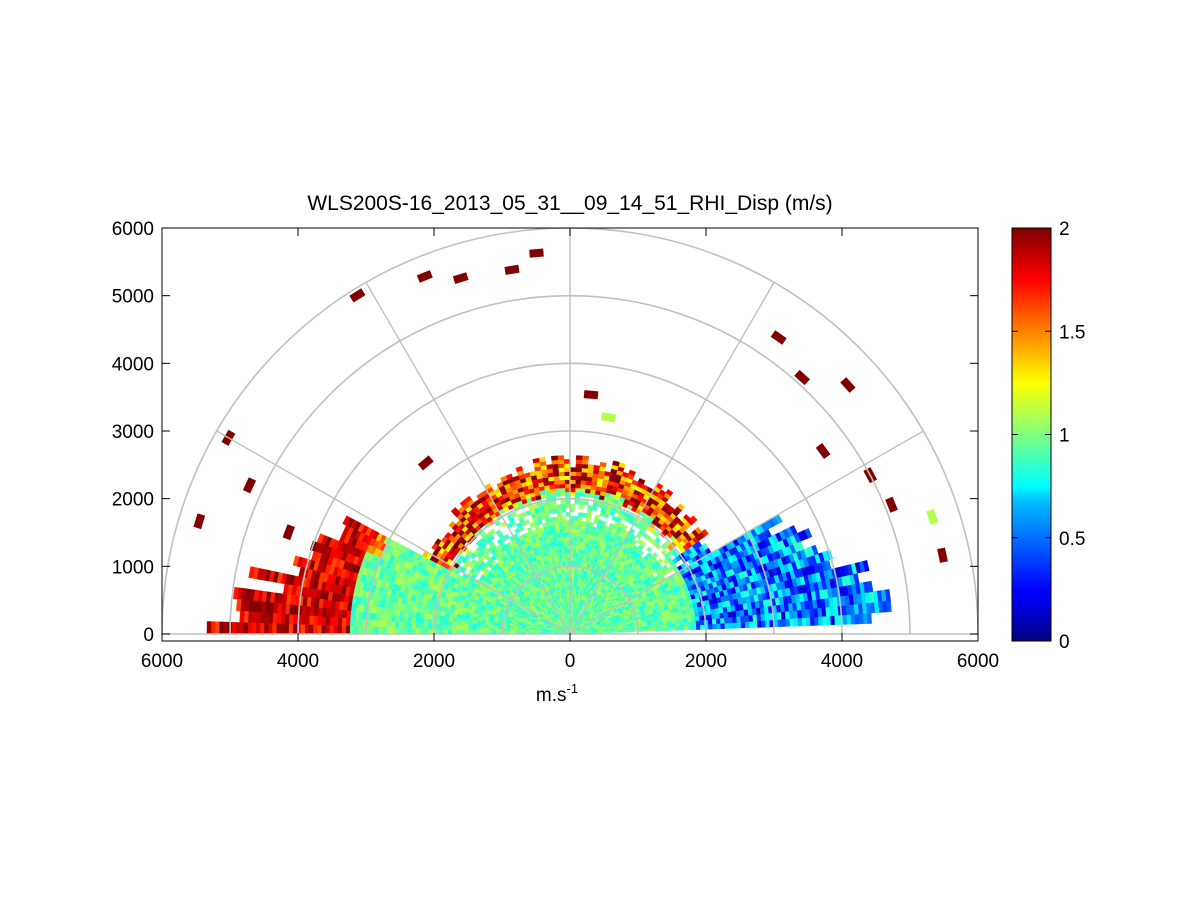 Image resolution: width=1201 pixels, height=901 pixels. I want to click on colorbar-tick-label: 0.5, so click(1072, 539).